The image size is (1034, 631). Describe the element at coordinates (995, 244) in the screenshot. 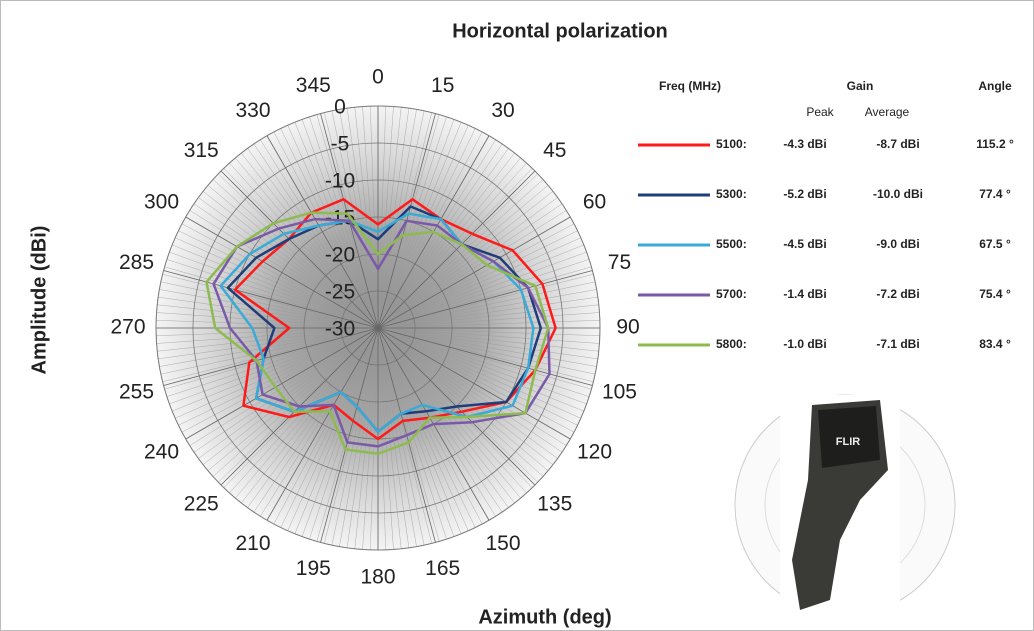

I see `legend-angle: 67.5 °` at that location.